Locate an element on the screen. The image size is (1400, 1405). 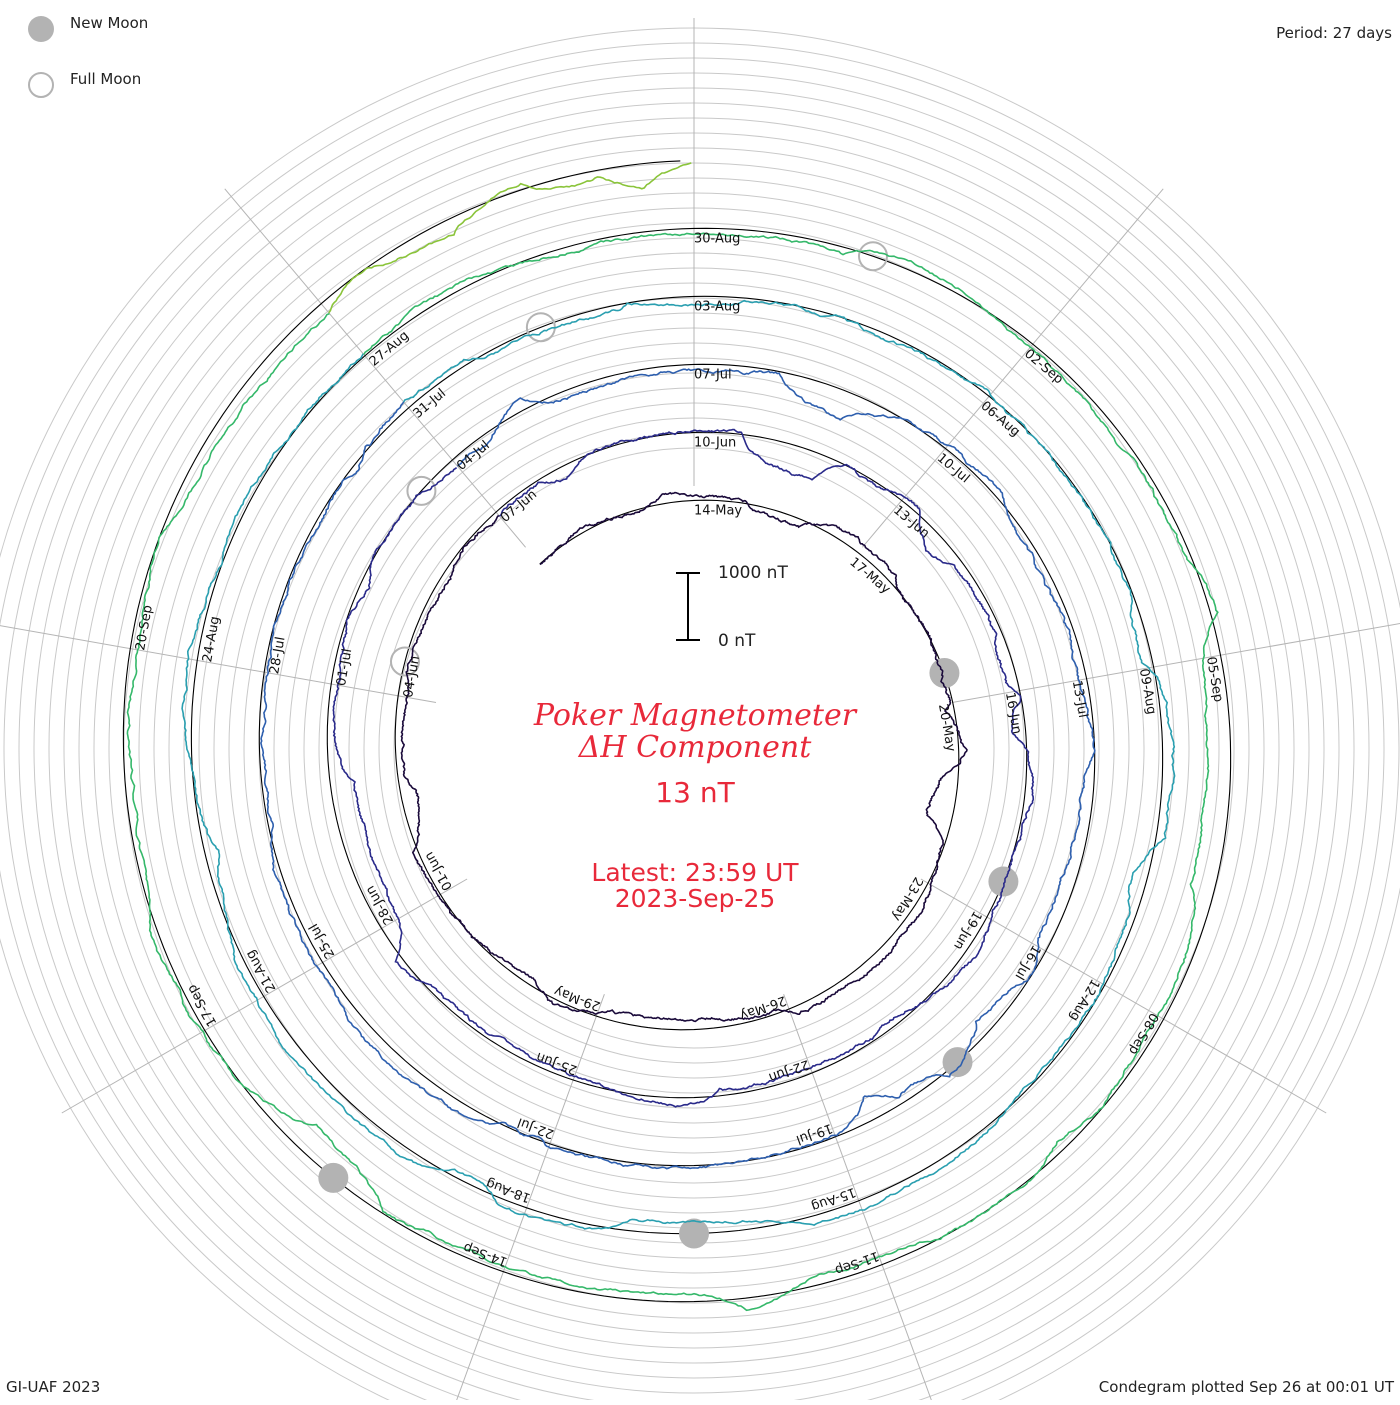
center-disc is located at coordinates (694, 748).